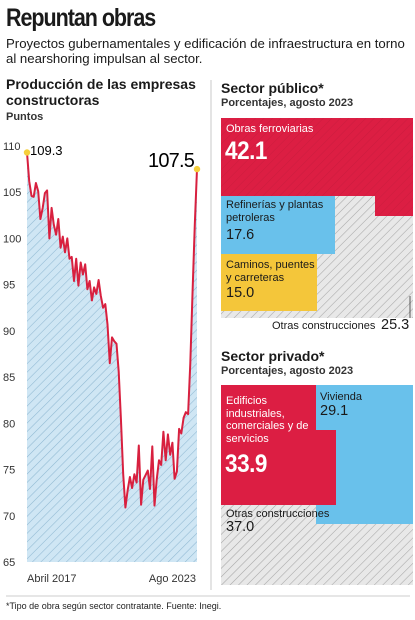  What do you see at coordinates (240, 293) in the screenshot?
I see `caminos-value: 15.0` at bounding box center [240, 293].